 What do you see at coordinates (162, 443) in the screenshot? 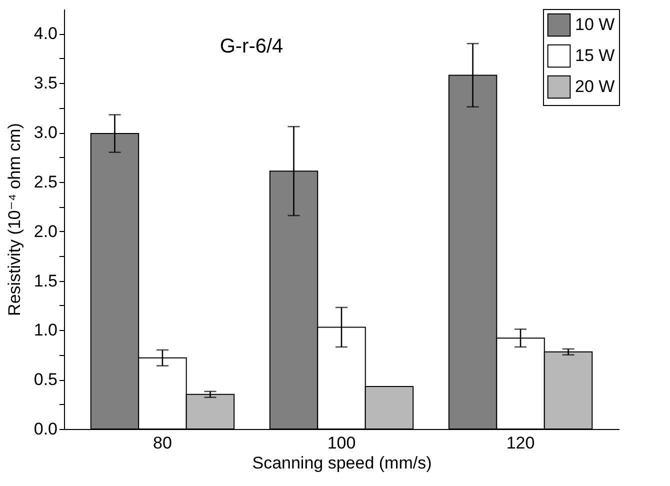
I see `x-tick-label: 80` at bounding box center [162, 443].